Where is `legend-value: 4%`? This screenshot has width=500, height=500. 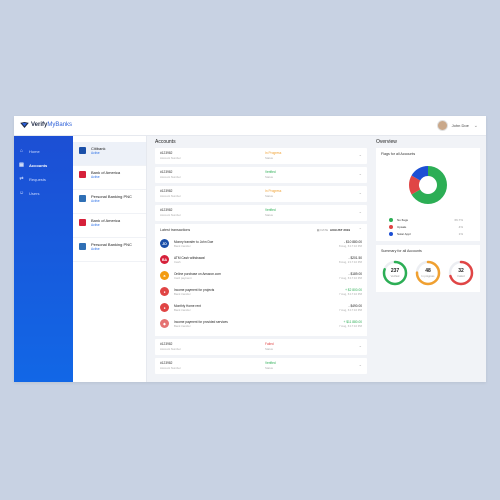
legend-value: 4% is located at coordinates (460, 226).